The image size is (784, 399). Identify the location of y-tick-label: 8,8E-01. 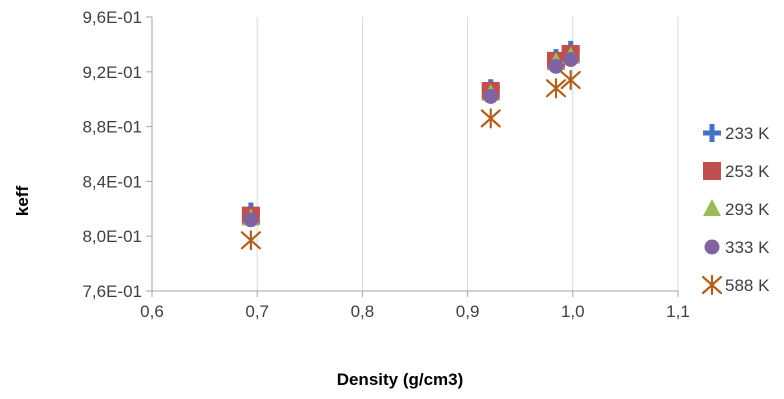
(112, 127).